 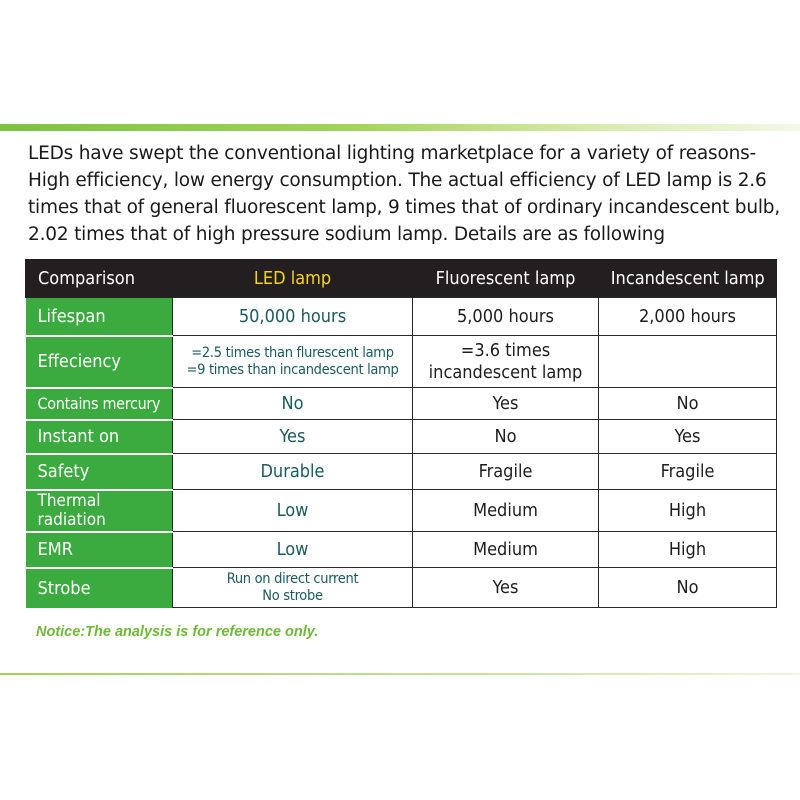 I want to click on cell-line: incandescent lamp, so click(x=505, y=372).